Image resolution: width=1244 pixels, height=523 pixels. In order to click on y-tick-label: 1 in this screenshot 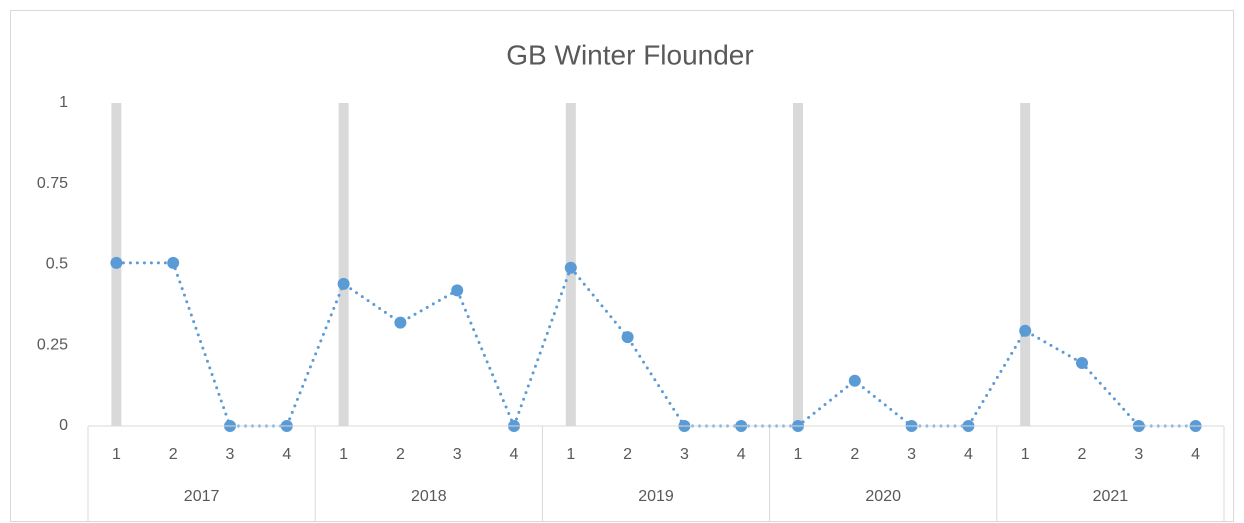, I will do `click(63, 102)`.